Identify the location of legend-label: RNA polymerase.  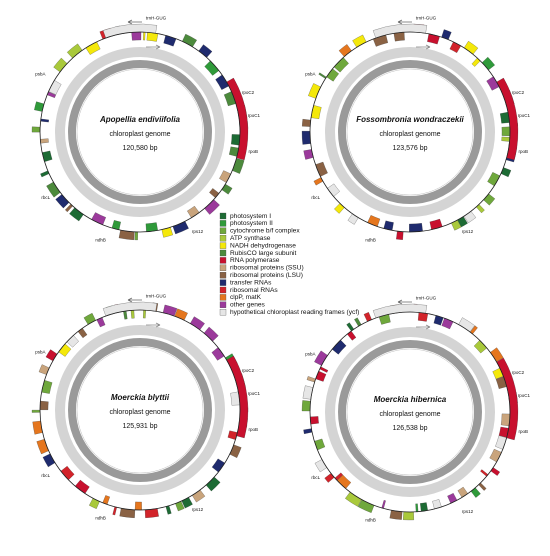
(255, 260).